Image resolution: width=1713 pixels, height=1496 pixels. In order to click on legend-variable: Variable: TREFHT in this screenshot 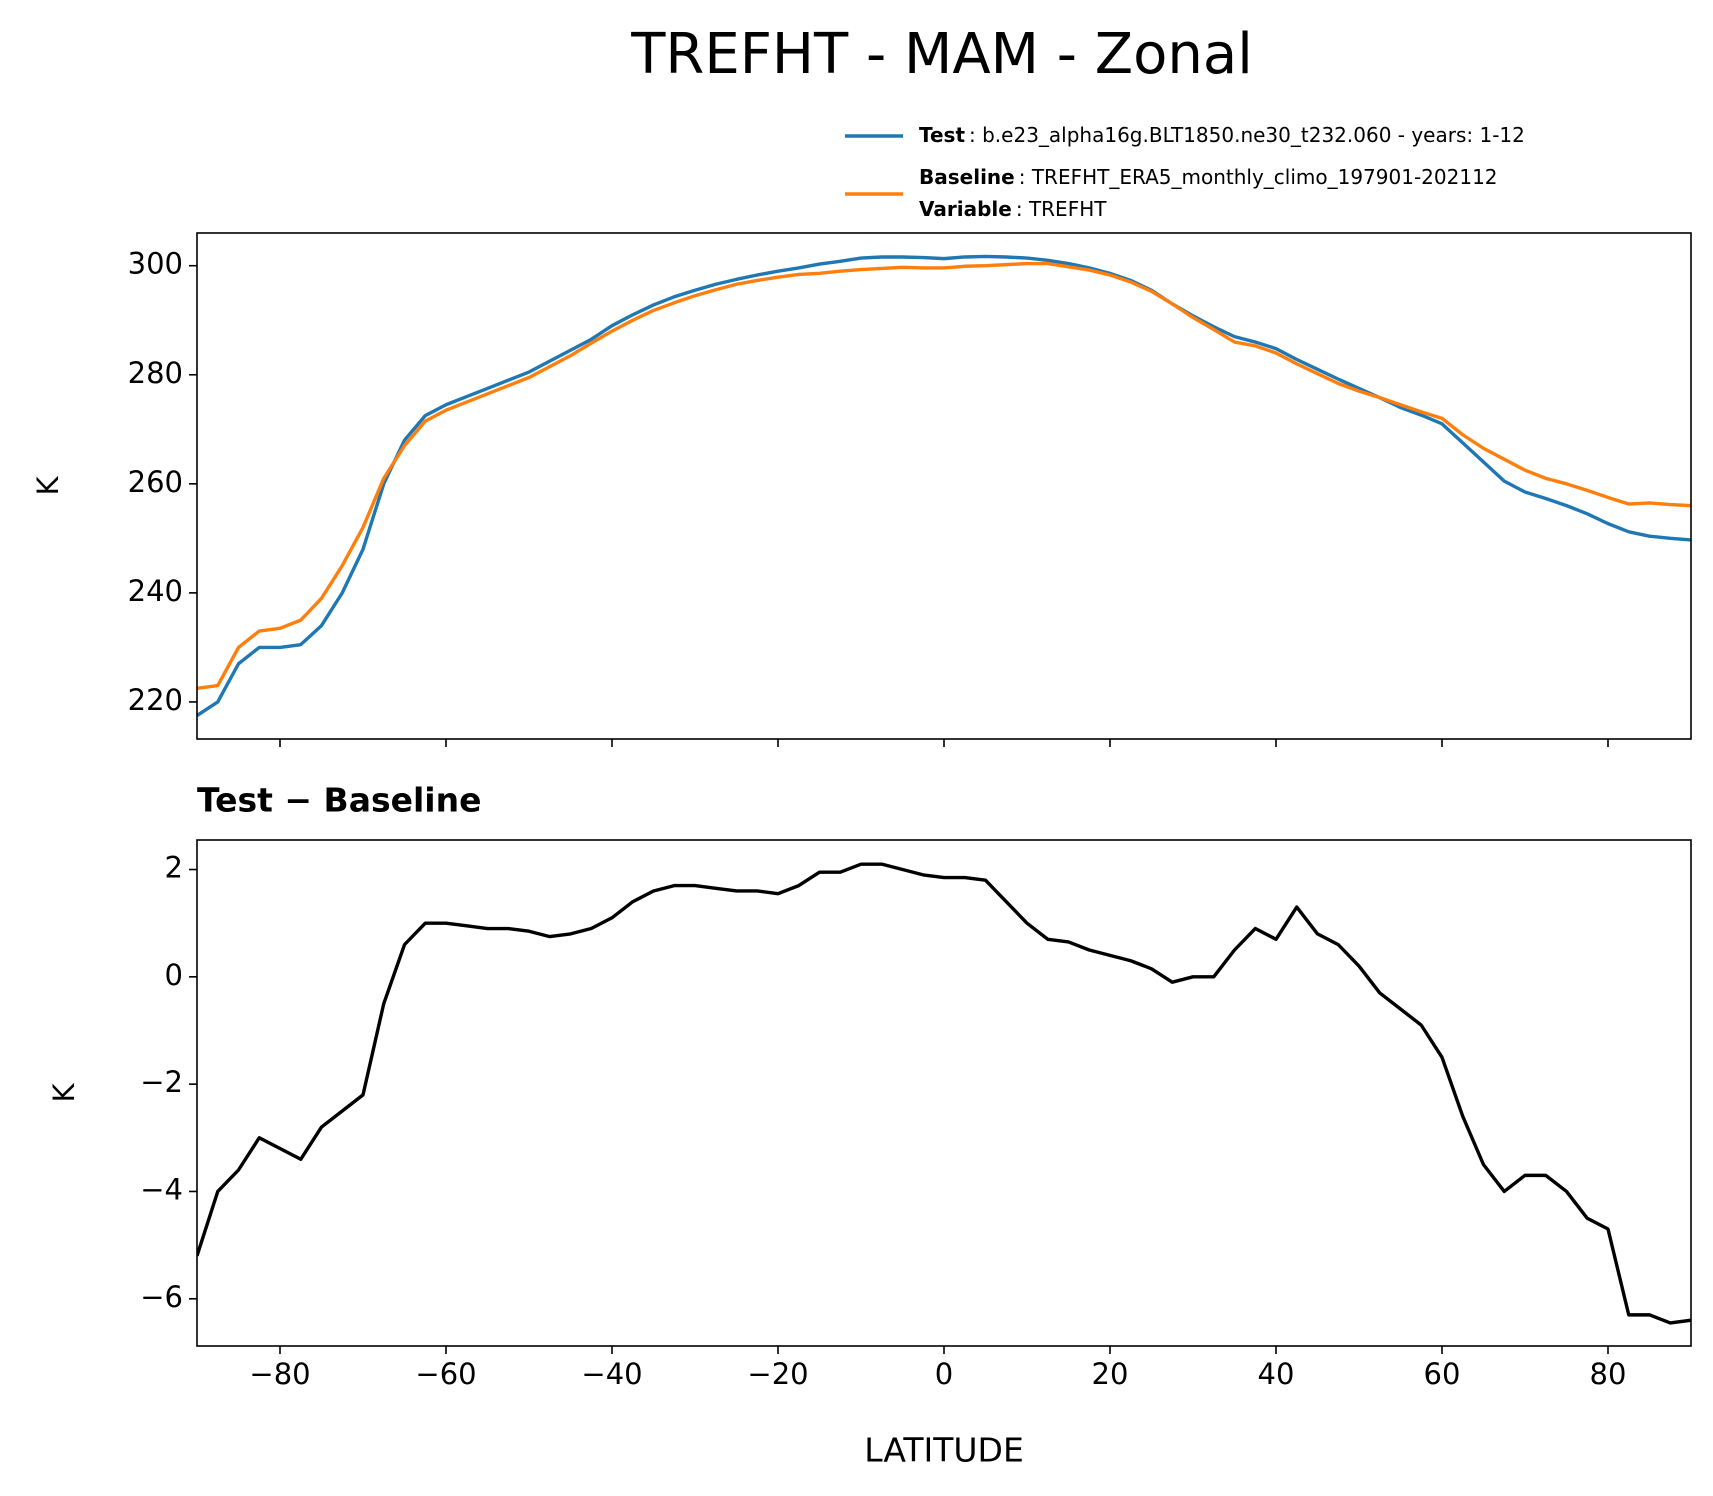, I will do `click(1013, 209)`.